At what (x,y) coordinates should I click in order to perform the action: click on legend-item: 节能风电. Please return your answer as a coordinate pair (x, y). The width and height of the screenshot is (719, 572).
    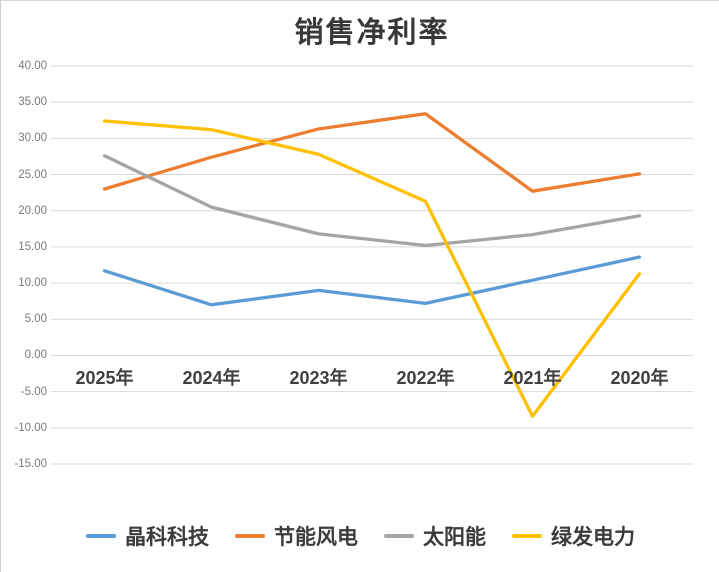
    Looking at the image, I should click on (296, 536).